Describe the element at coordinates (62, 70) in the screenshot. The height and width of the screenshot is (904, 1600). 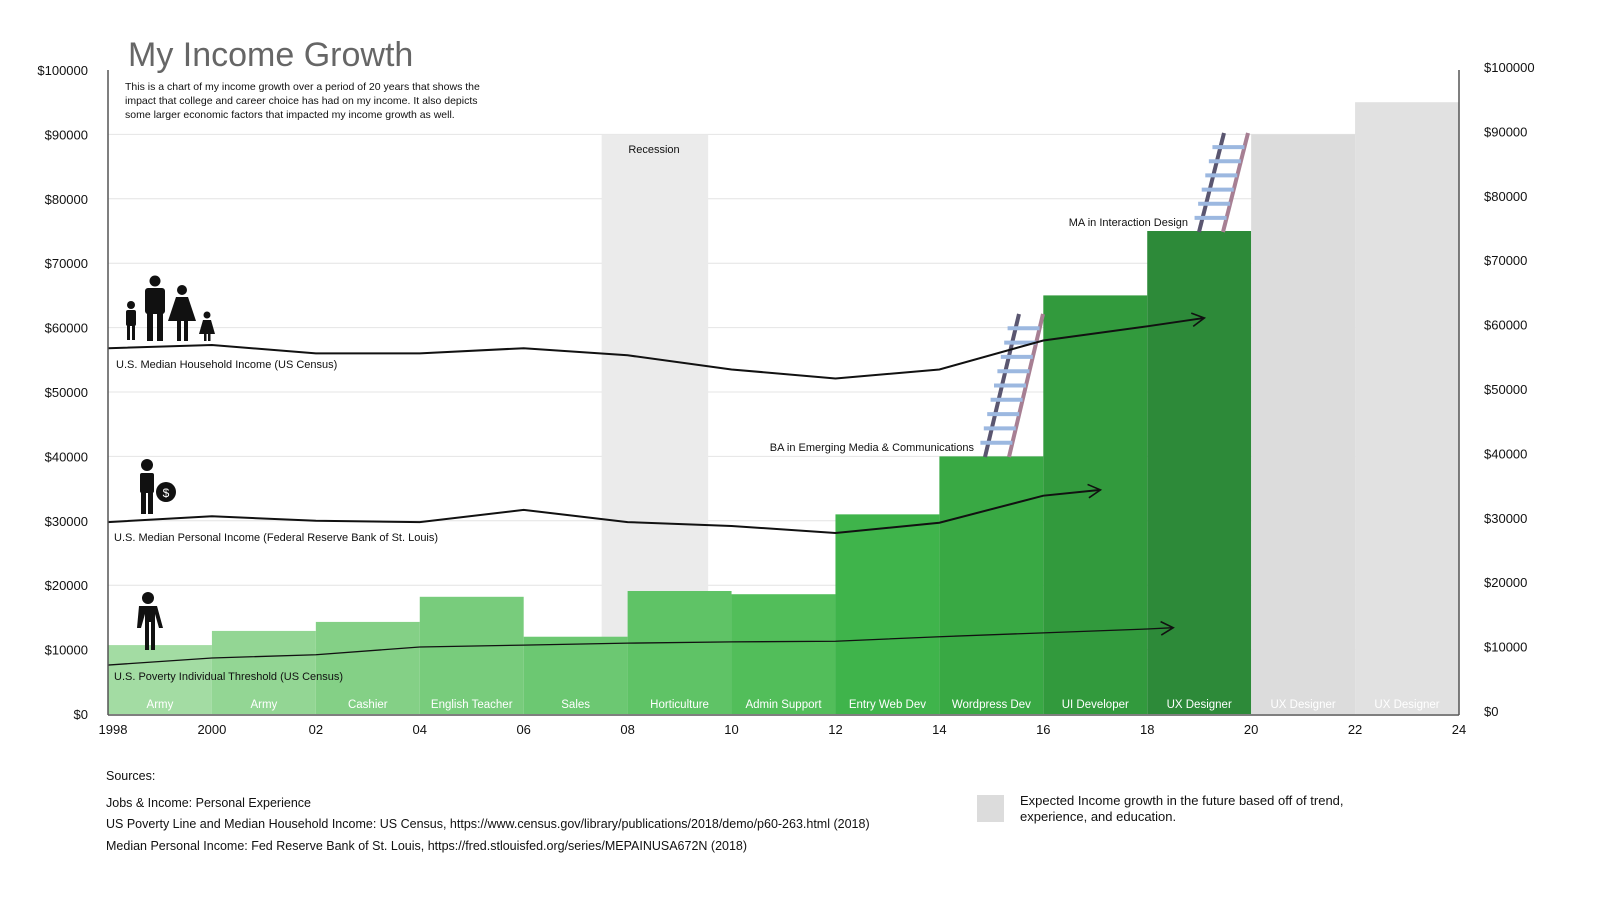
I see `y-tick-label-left: $100000` at that location.